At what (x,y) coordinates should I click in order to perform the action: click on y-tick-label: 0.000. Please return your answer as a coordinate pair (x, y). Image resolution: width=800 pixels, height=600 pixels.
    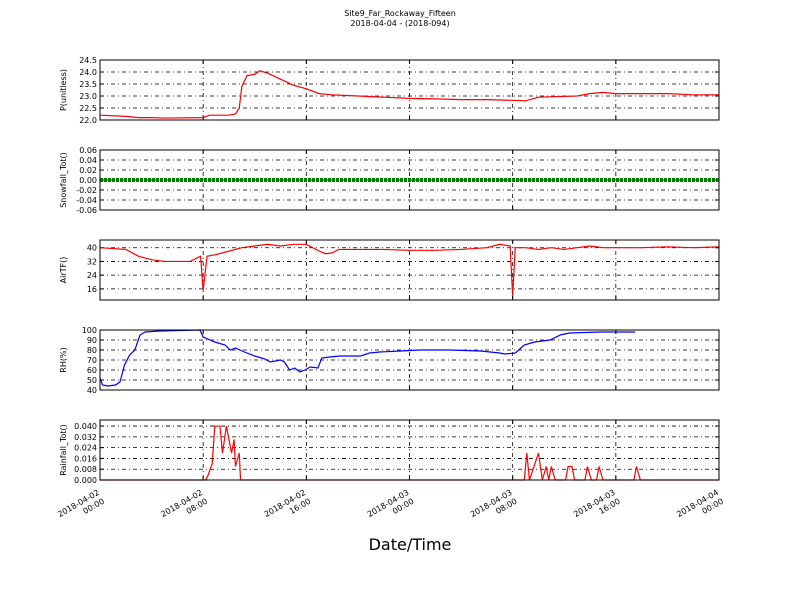
    Looking at the image, I should click on (85, 480).